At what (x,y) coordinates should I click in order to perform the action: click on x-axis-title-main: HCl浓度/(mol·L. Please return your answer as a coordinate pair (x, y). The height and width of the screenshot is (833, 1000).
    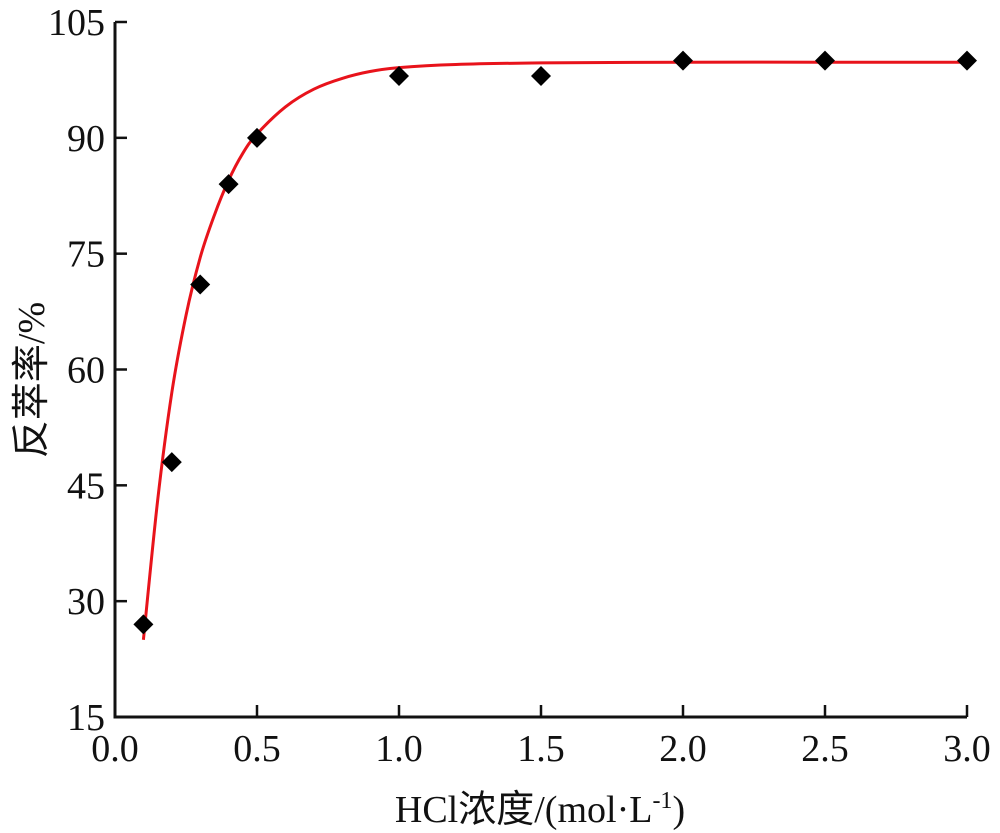
    Looking at the image, I should click on (524, 810).